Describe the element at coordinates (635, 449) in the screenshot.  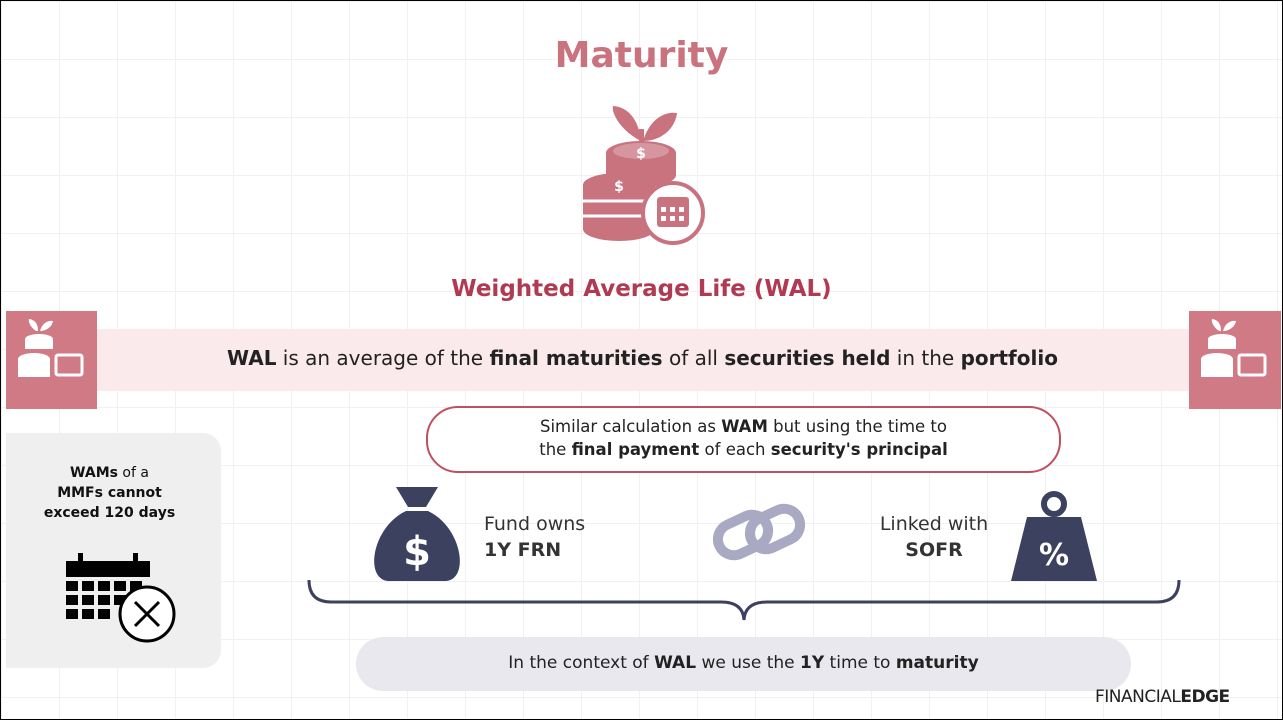
I see `bold-text: final payment` at that location.